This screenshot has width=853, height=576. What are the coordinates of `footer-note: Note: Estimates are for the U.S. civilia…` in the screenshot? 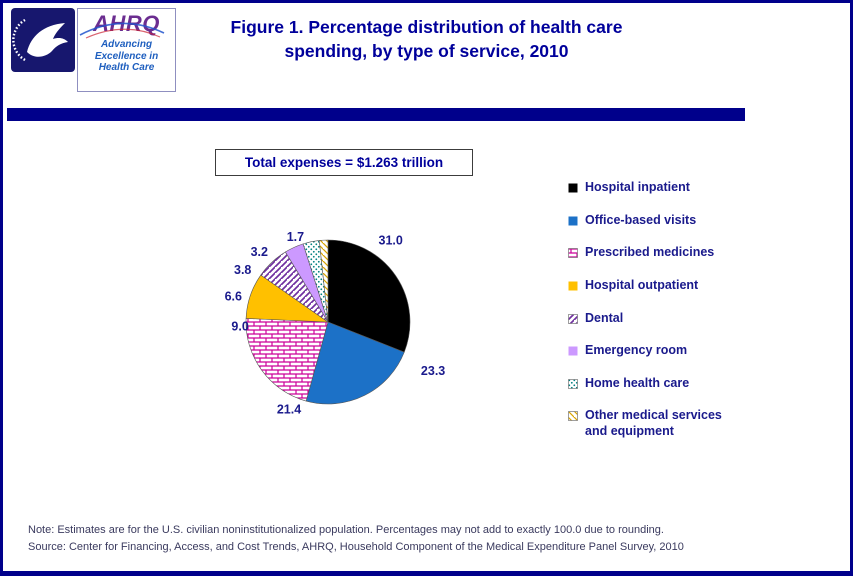 It's located at (346, 530).